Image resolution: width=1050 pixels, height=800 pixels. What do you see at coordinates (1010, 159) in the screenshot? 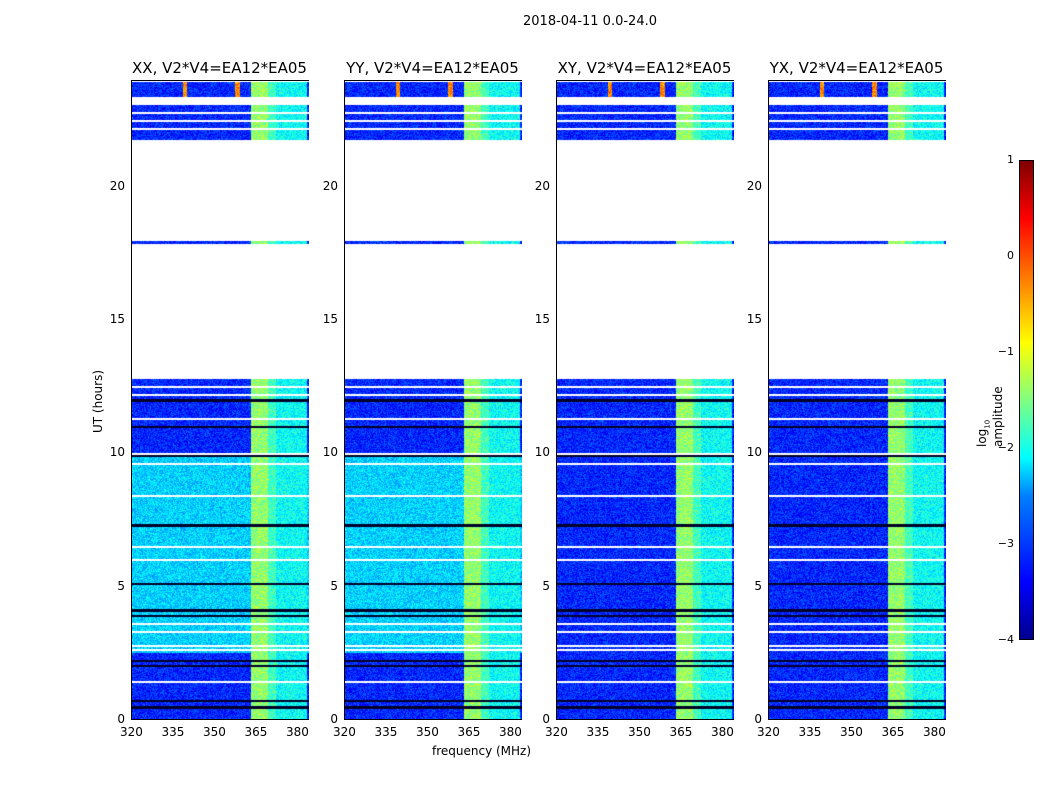
I see `colorbar-tick-label: 1` at bounding box center [1010, 159].